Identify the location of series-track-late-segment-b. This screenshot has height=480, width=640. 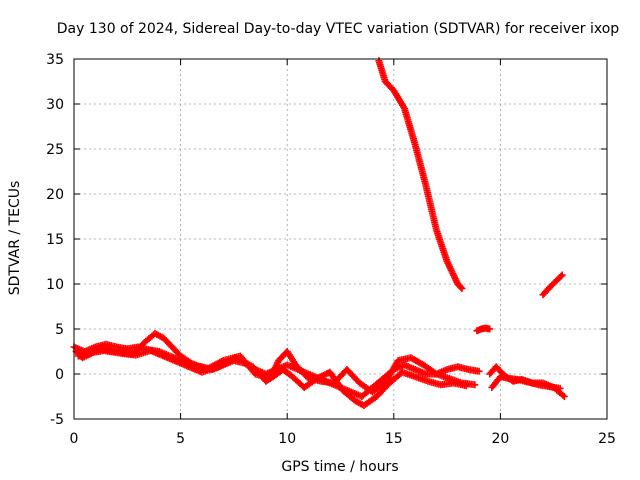
(526, 382).